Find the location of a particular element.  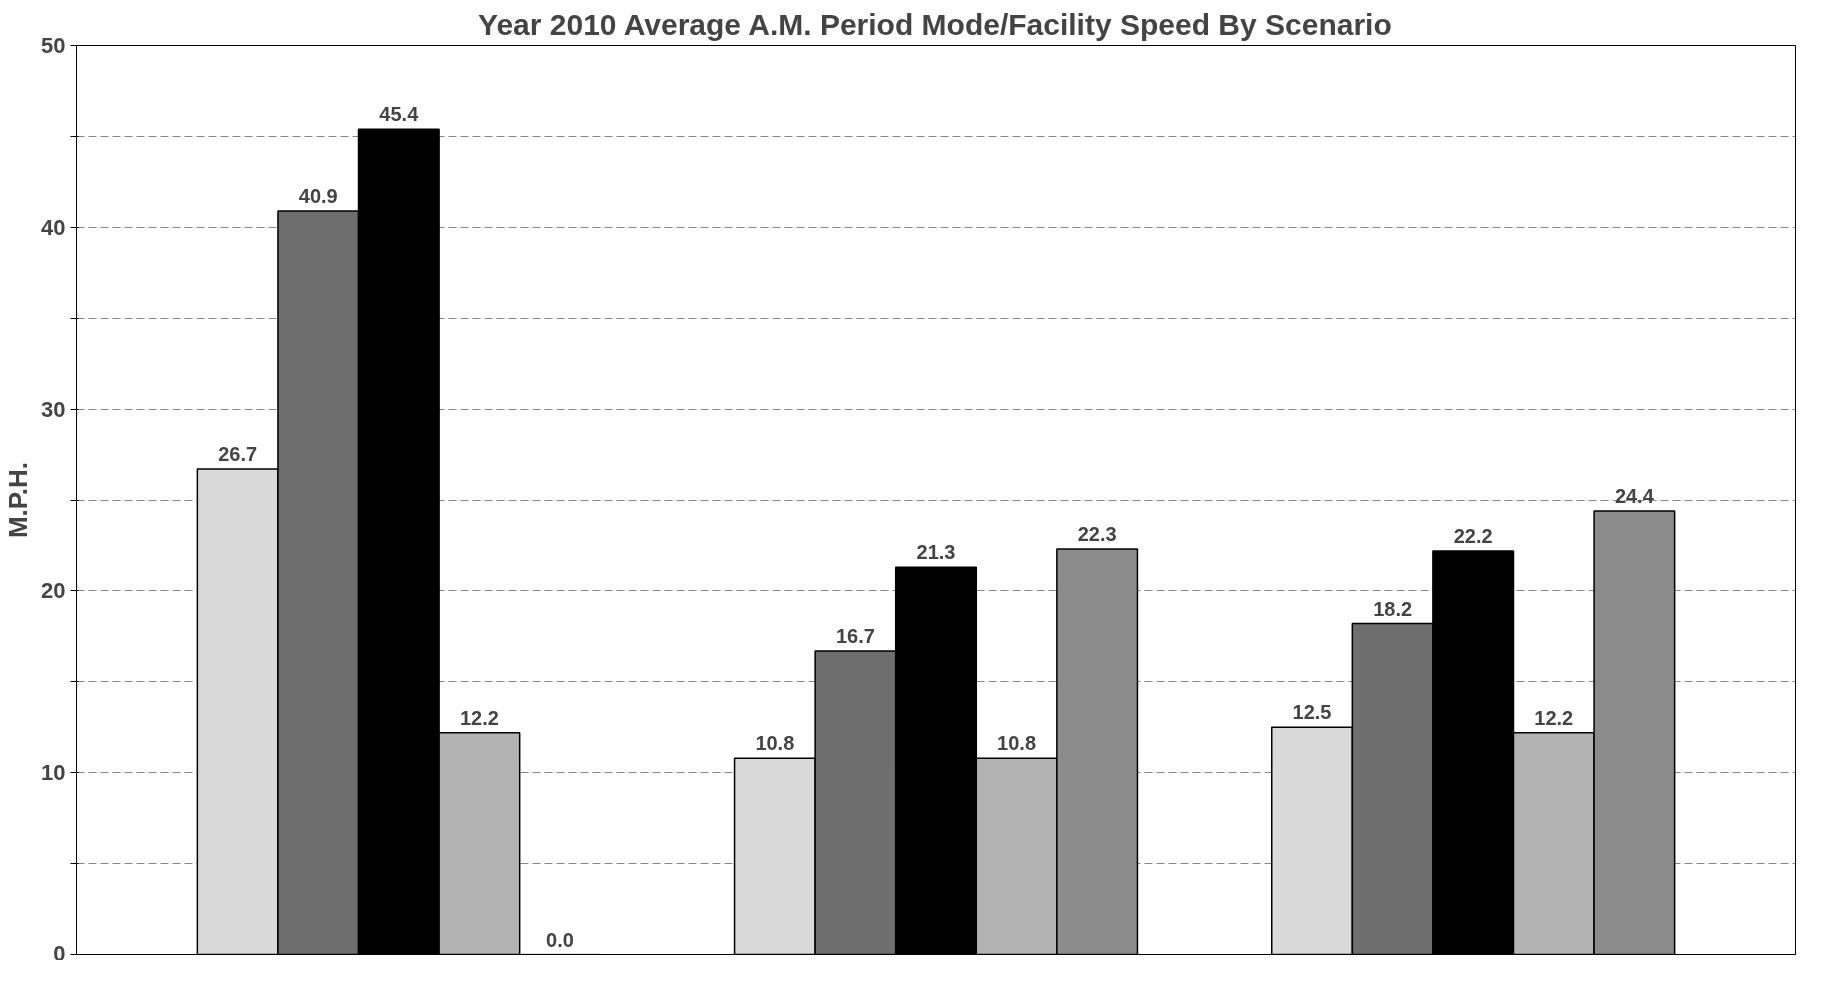

y-tick-label: 0 is located at coordinates (59, 953).